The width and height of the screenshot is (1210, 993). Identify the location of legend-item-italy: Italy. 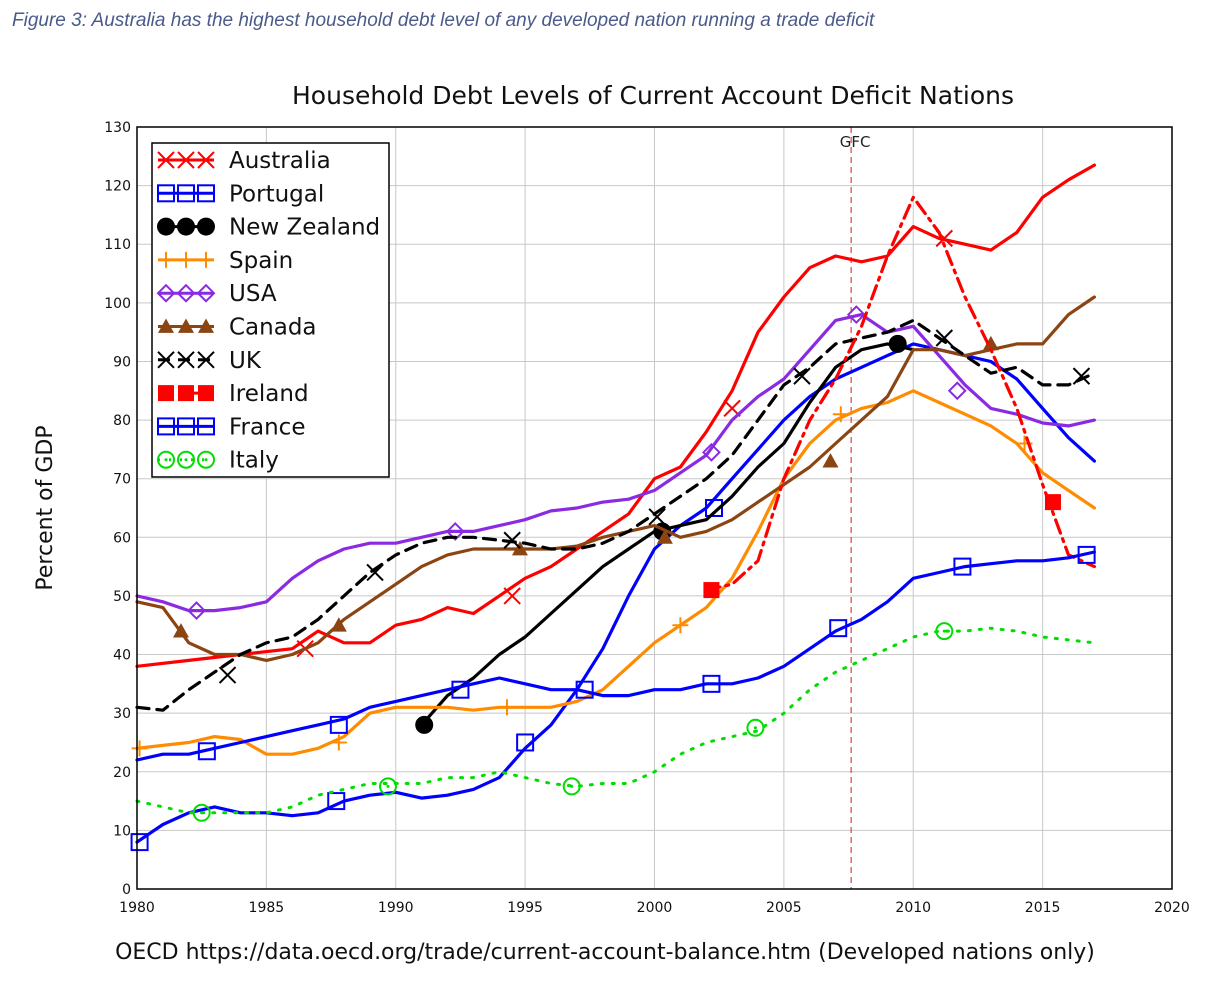
(218, 461).